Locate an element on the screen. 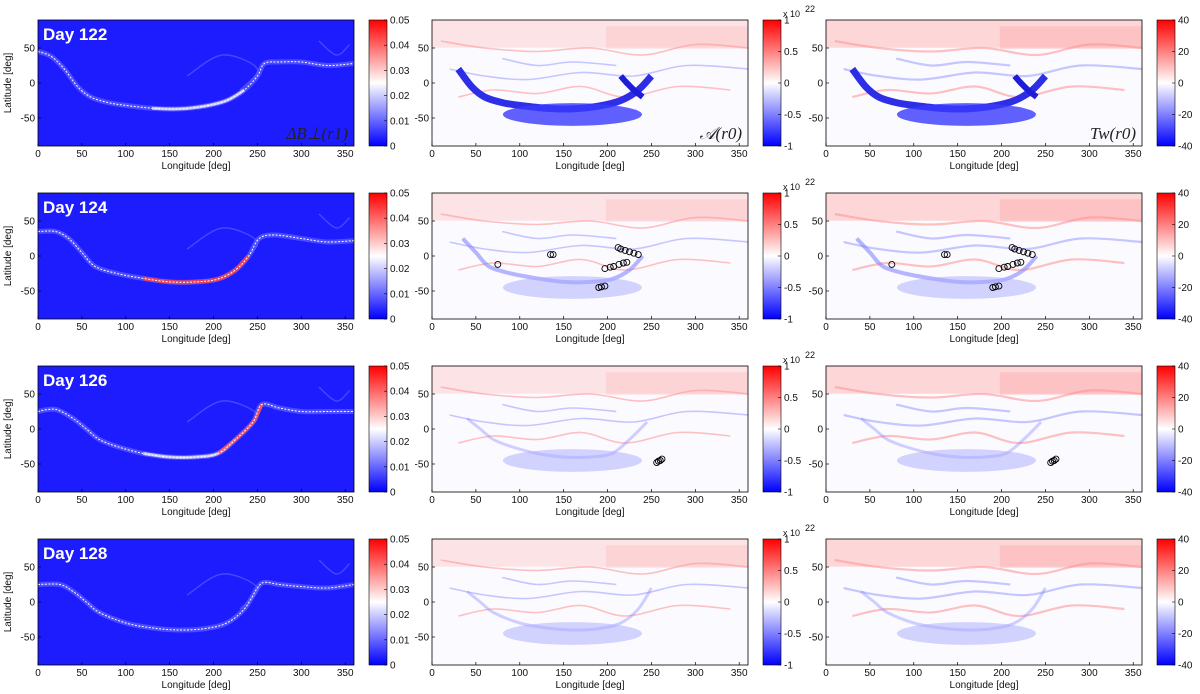  day-label: Day 126 is located at coordinates (75, 380).